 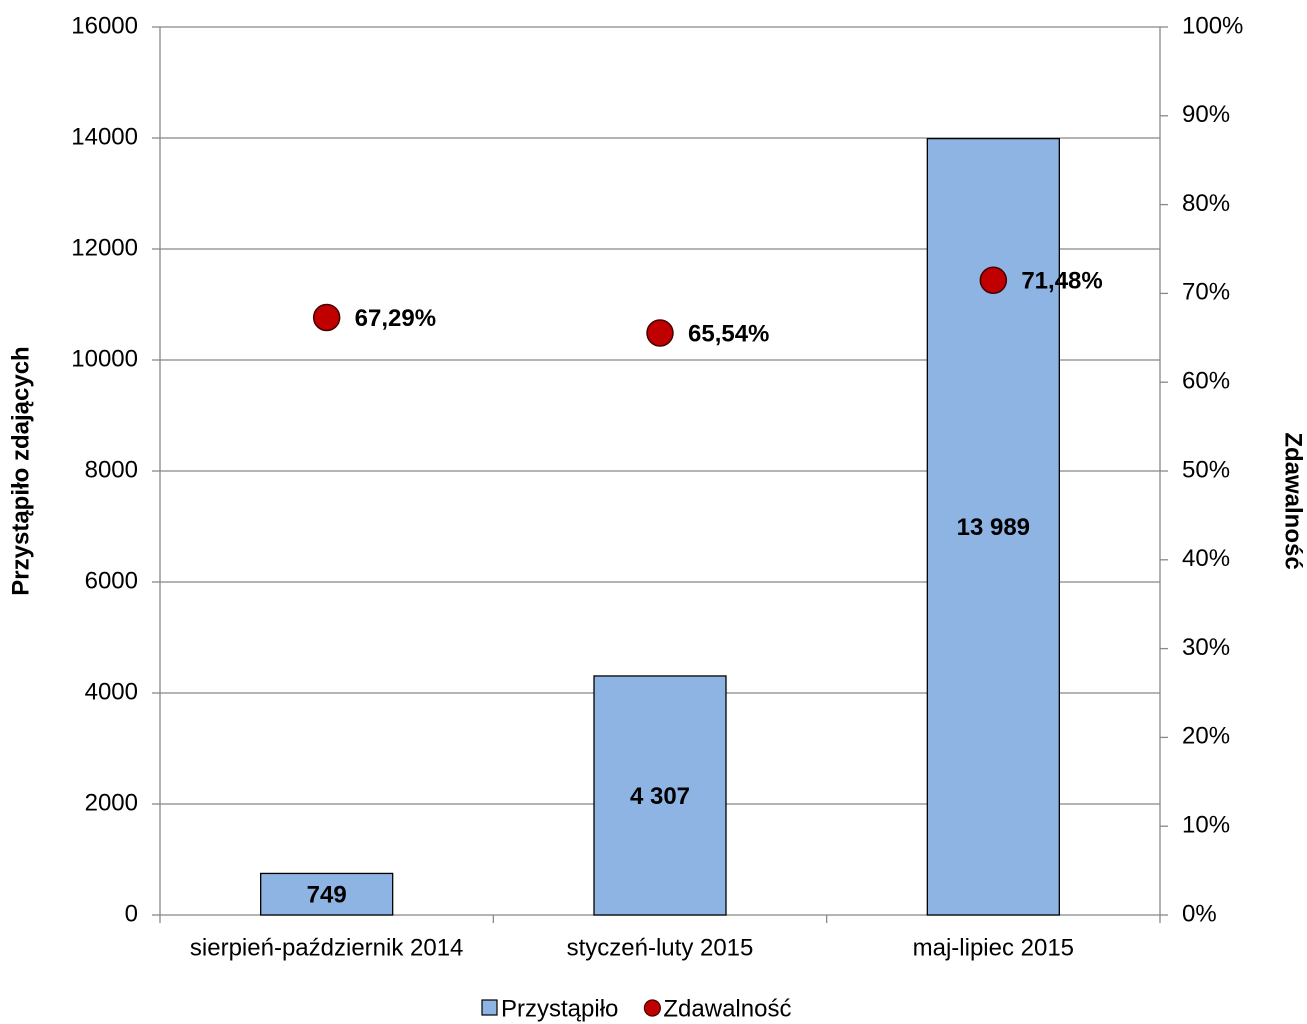 I want to click on x-tick-label: sierpień-październik 2014, so click(x=327, y=947).